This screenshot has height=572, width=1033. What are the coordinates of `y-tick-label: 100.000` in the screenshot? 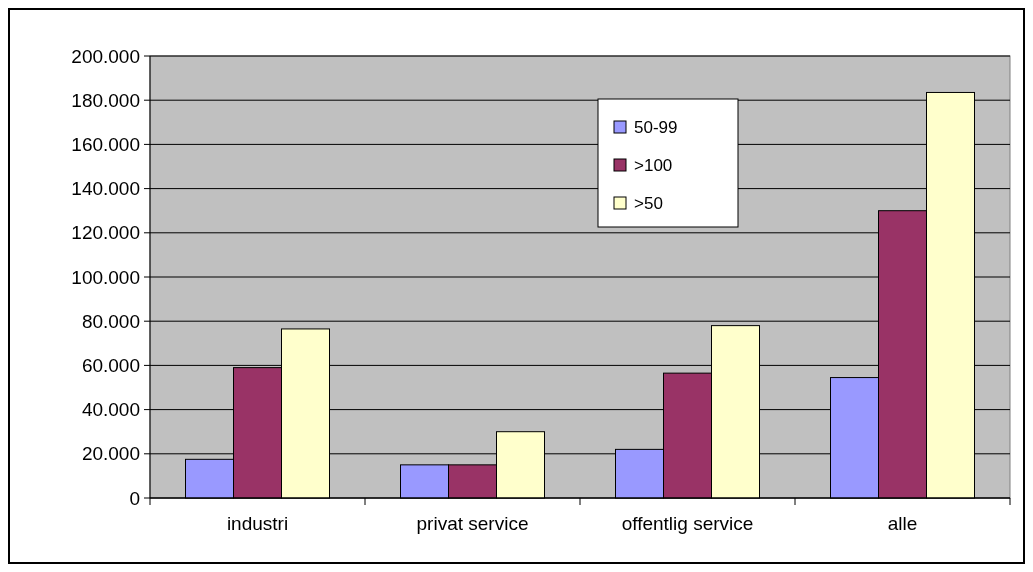 It's located at (105, 277).